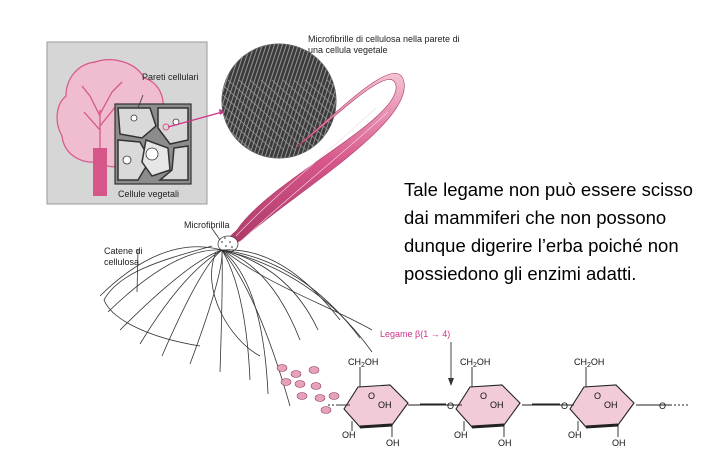  I want to click on plant-cells-illustration, so click(153, 144).